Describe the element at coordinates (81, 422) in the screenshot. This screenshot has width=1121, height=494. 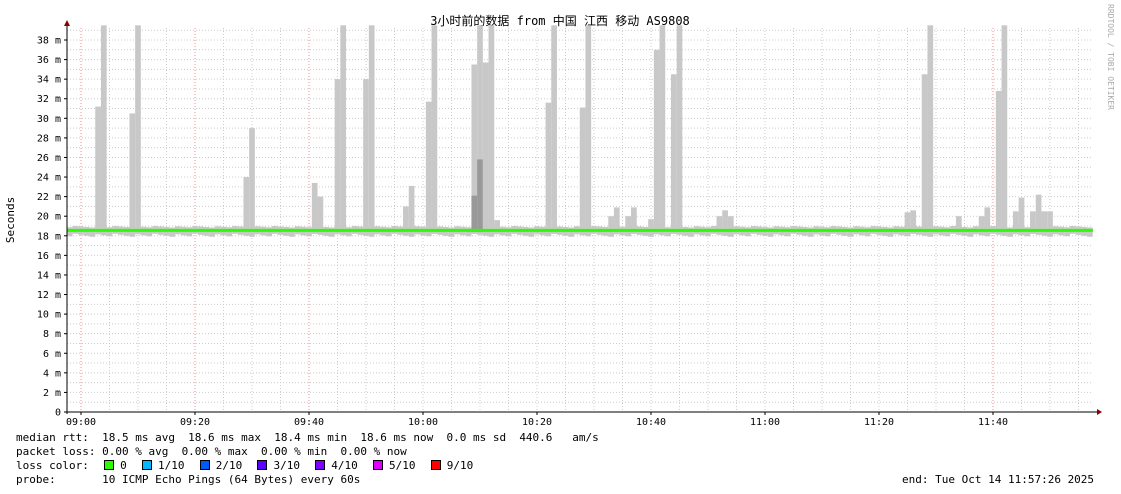
I see `x-tick-label: 09:00` at that location.